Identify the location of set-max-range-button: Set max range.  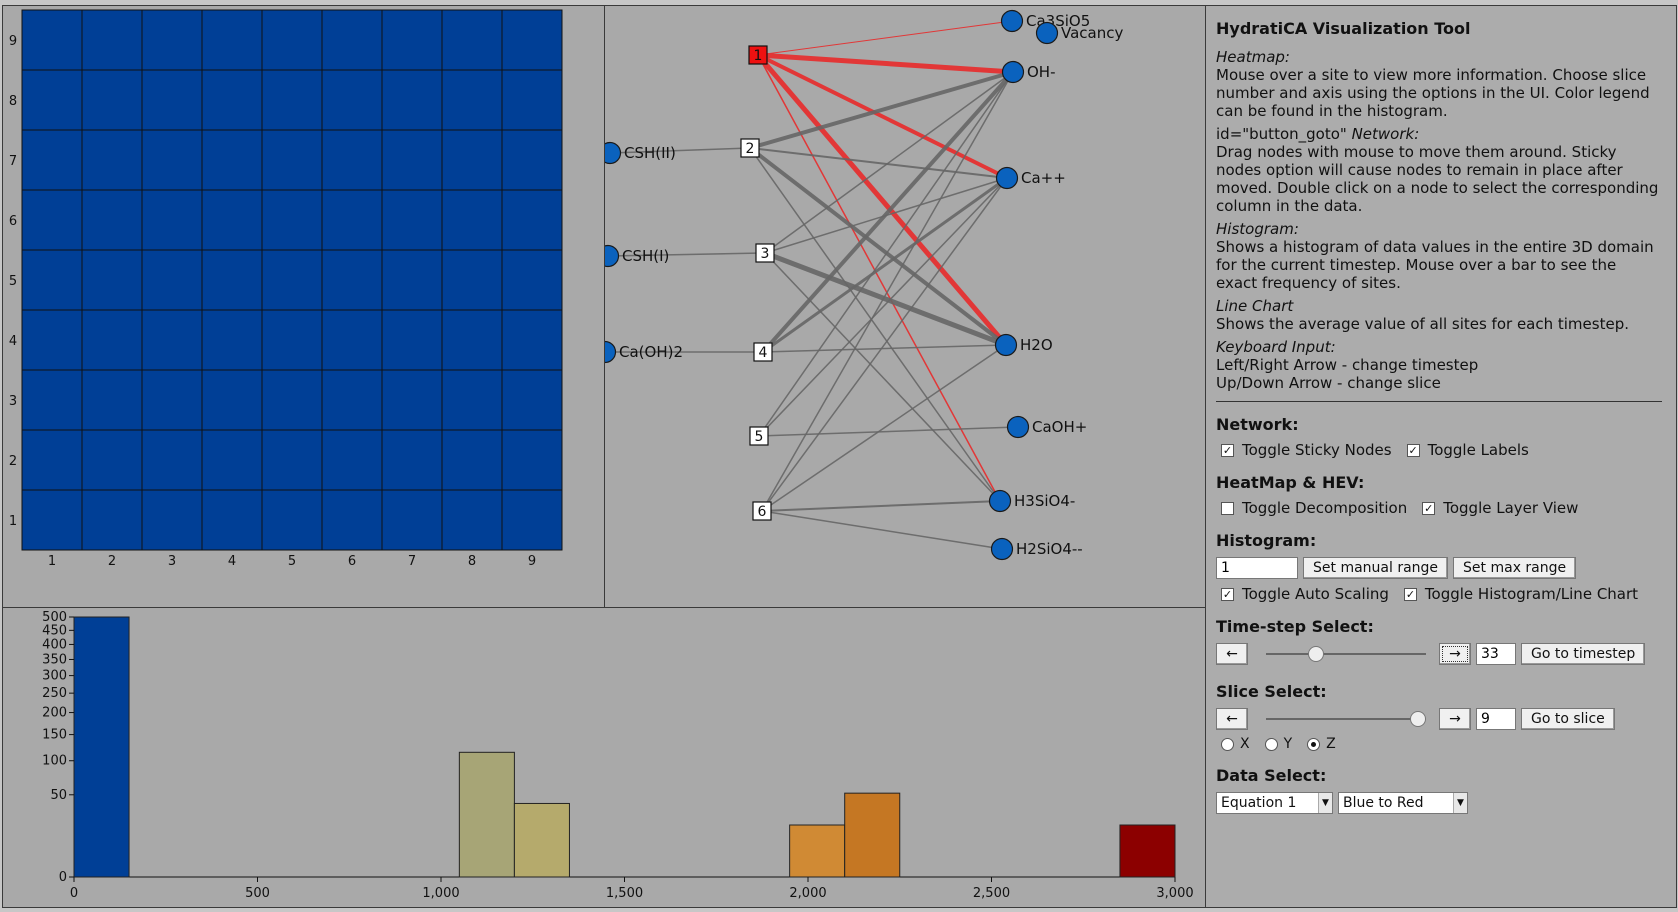
(1515, 568).